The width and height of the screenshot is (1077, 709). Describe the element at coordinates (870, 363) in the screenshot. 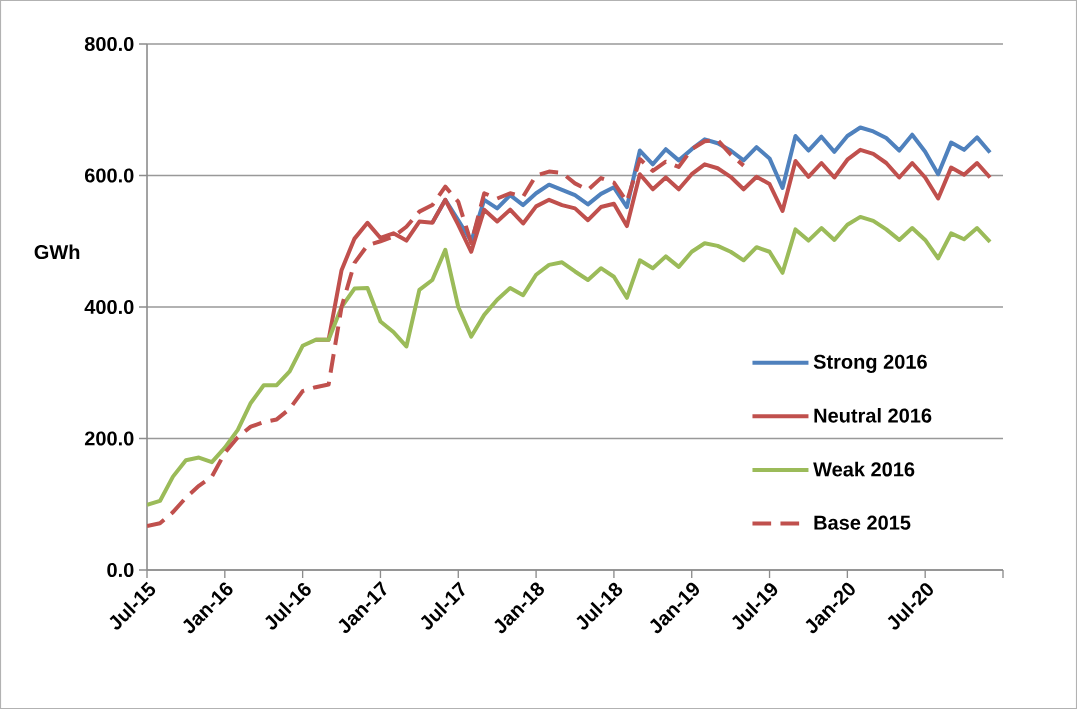

I see `legend-label: Strong 2016` at that location.